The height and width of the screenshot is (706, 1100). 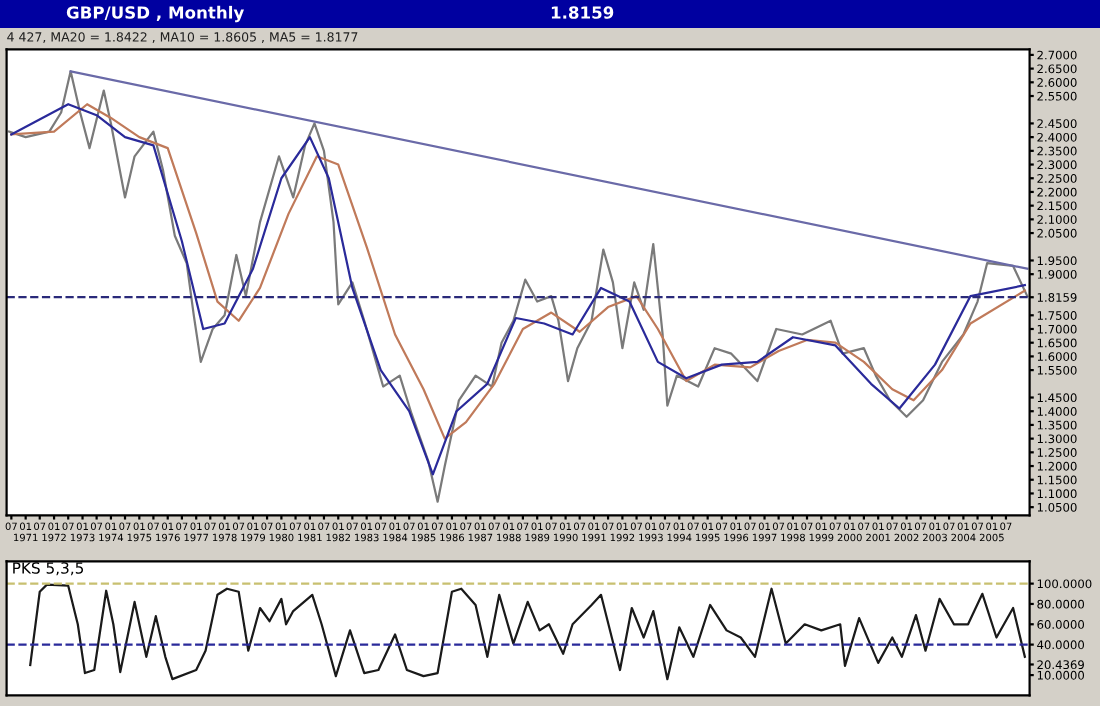 What do you see at coordinates (155, 14) in the screenshot?
I see `chart-title: GBP/USD , Monthly` at bounding box center [155, 14].